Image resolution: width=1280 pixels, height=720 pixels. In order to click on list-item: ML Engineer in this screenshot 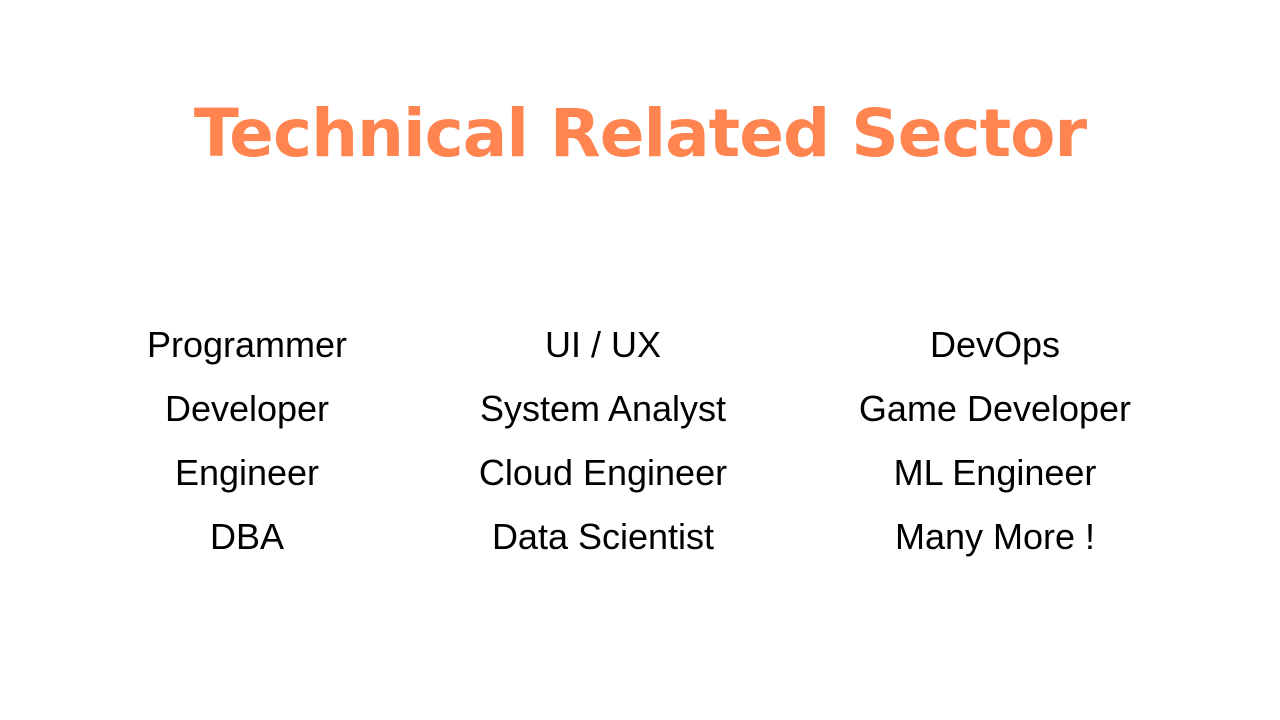, I will do `click(995, 472)`.